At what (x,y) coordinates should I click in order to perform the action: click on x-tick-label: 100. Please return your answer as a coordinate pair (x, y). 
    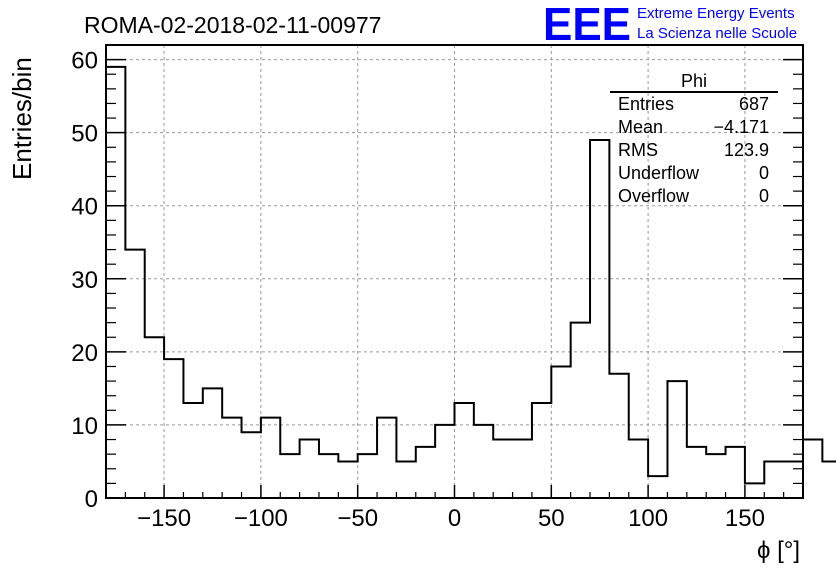
    Looking at the image, I should click on (648, 518).